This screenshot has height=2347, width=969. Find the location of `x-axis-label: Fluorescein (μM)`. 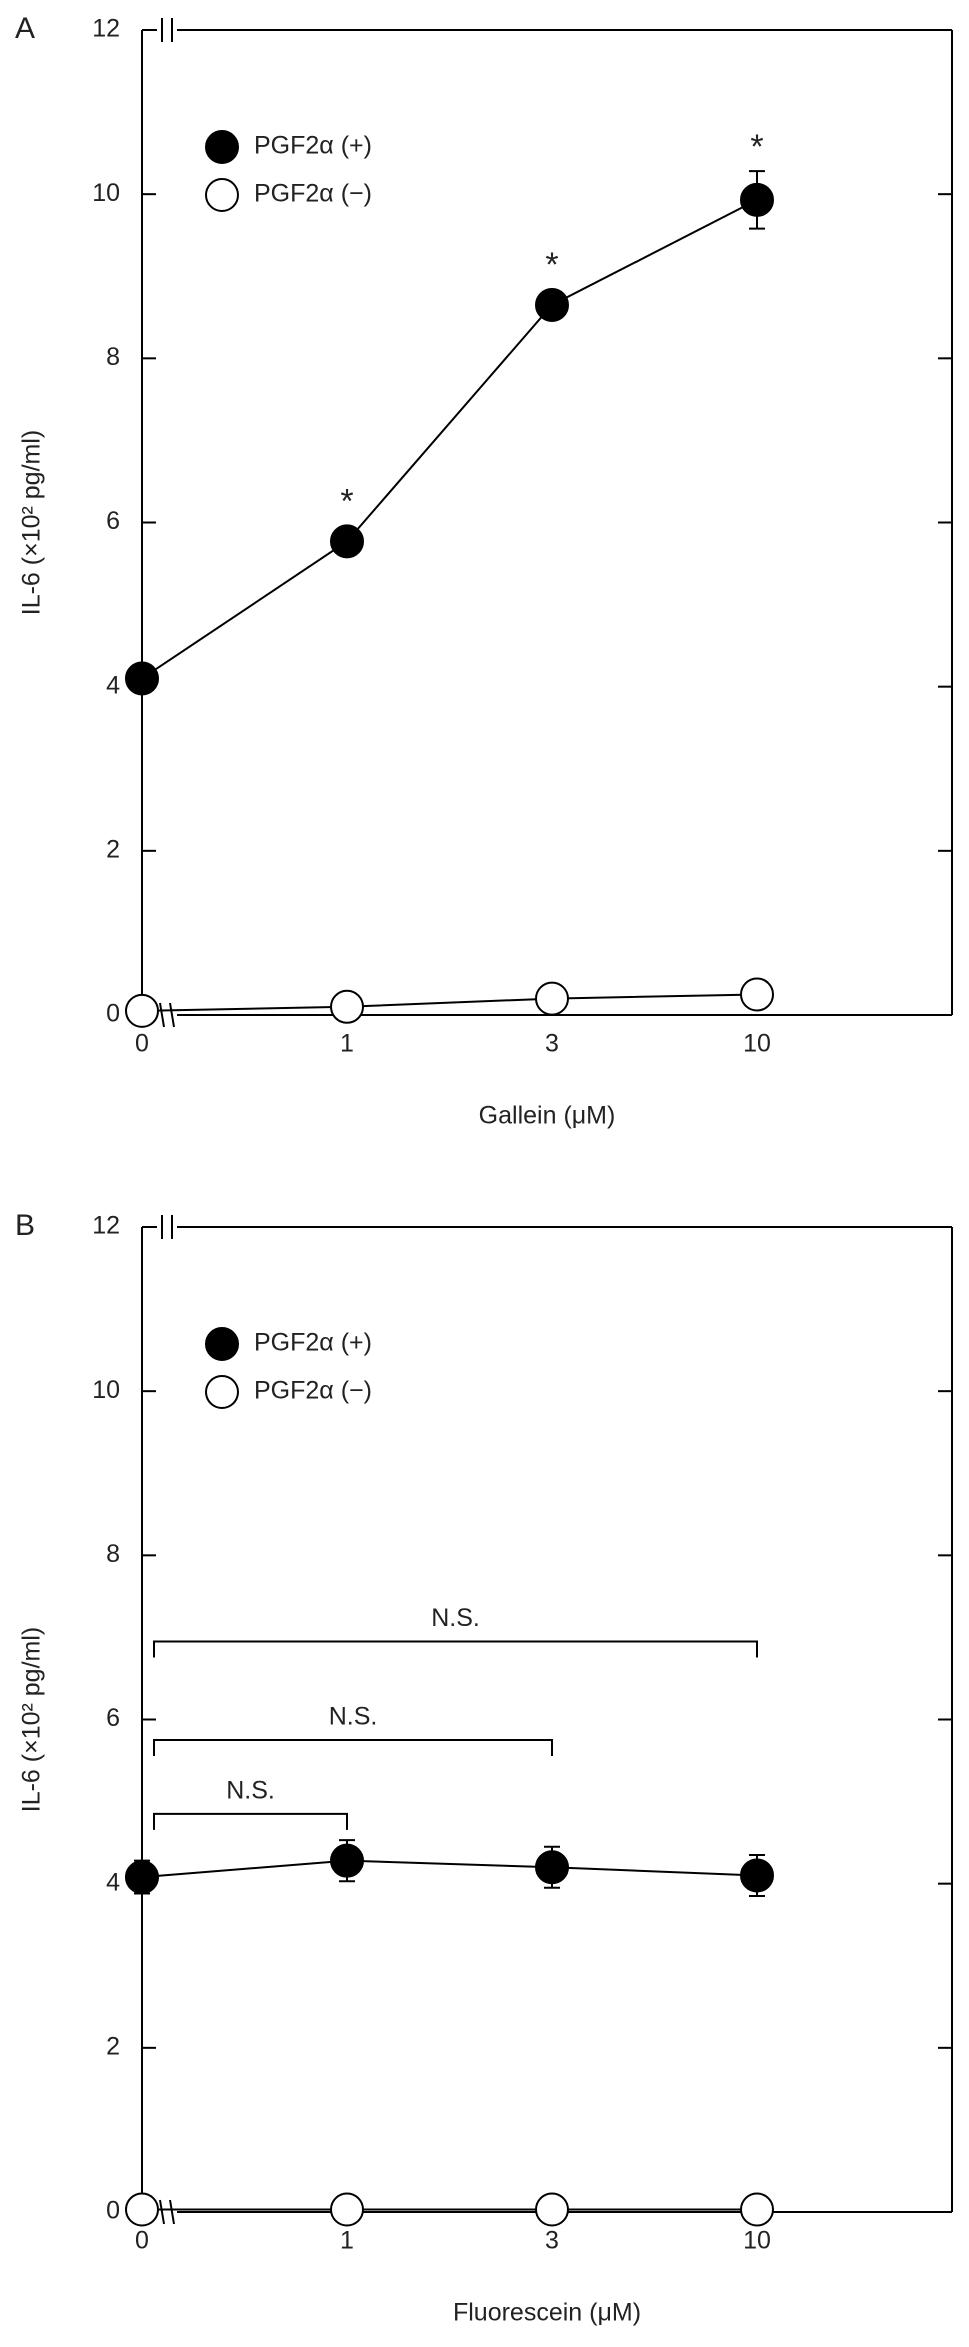

x-axis-label: Fluorescein (μM) is located at coordinates (547, 2313).